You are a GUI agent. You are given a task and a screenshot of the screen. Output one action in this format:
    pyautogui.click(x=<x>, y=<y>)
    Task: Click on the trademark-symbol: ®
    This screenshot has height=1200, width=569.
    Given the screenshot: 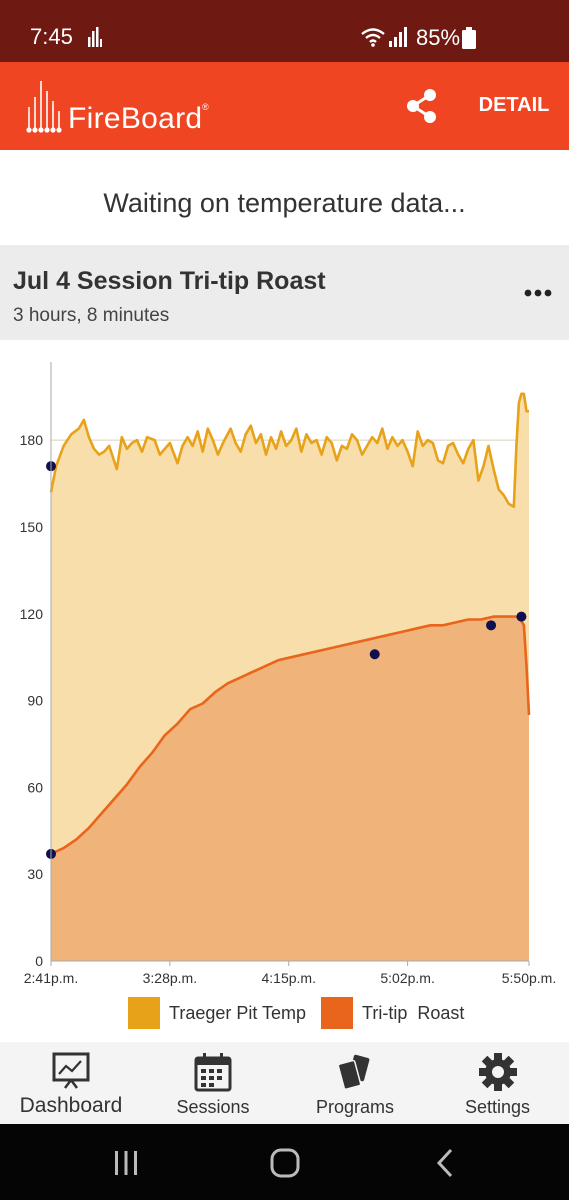 What is the action you would take?
    pyautogui.click(x=205, y=107)
    